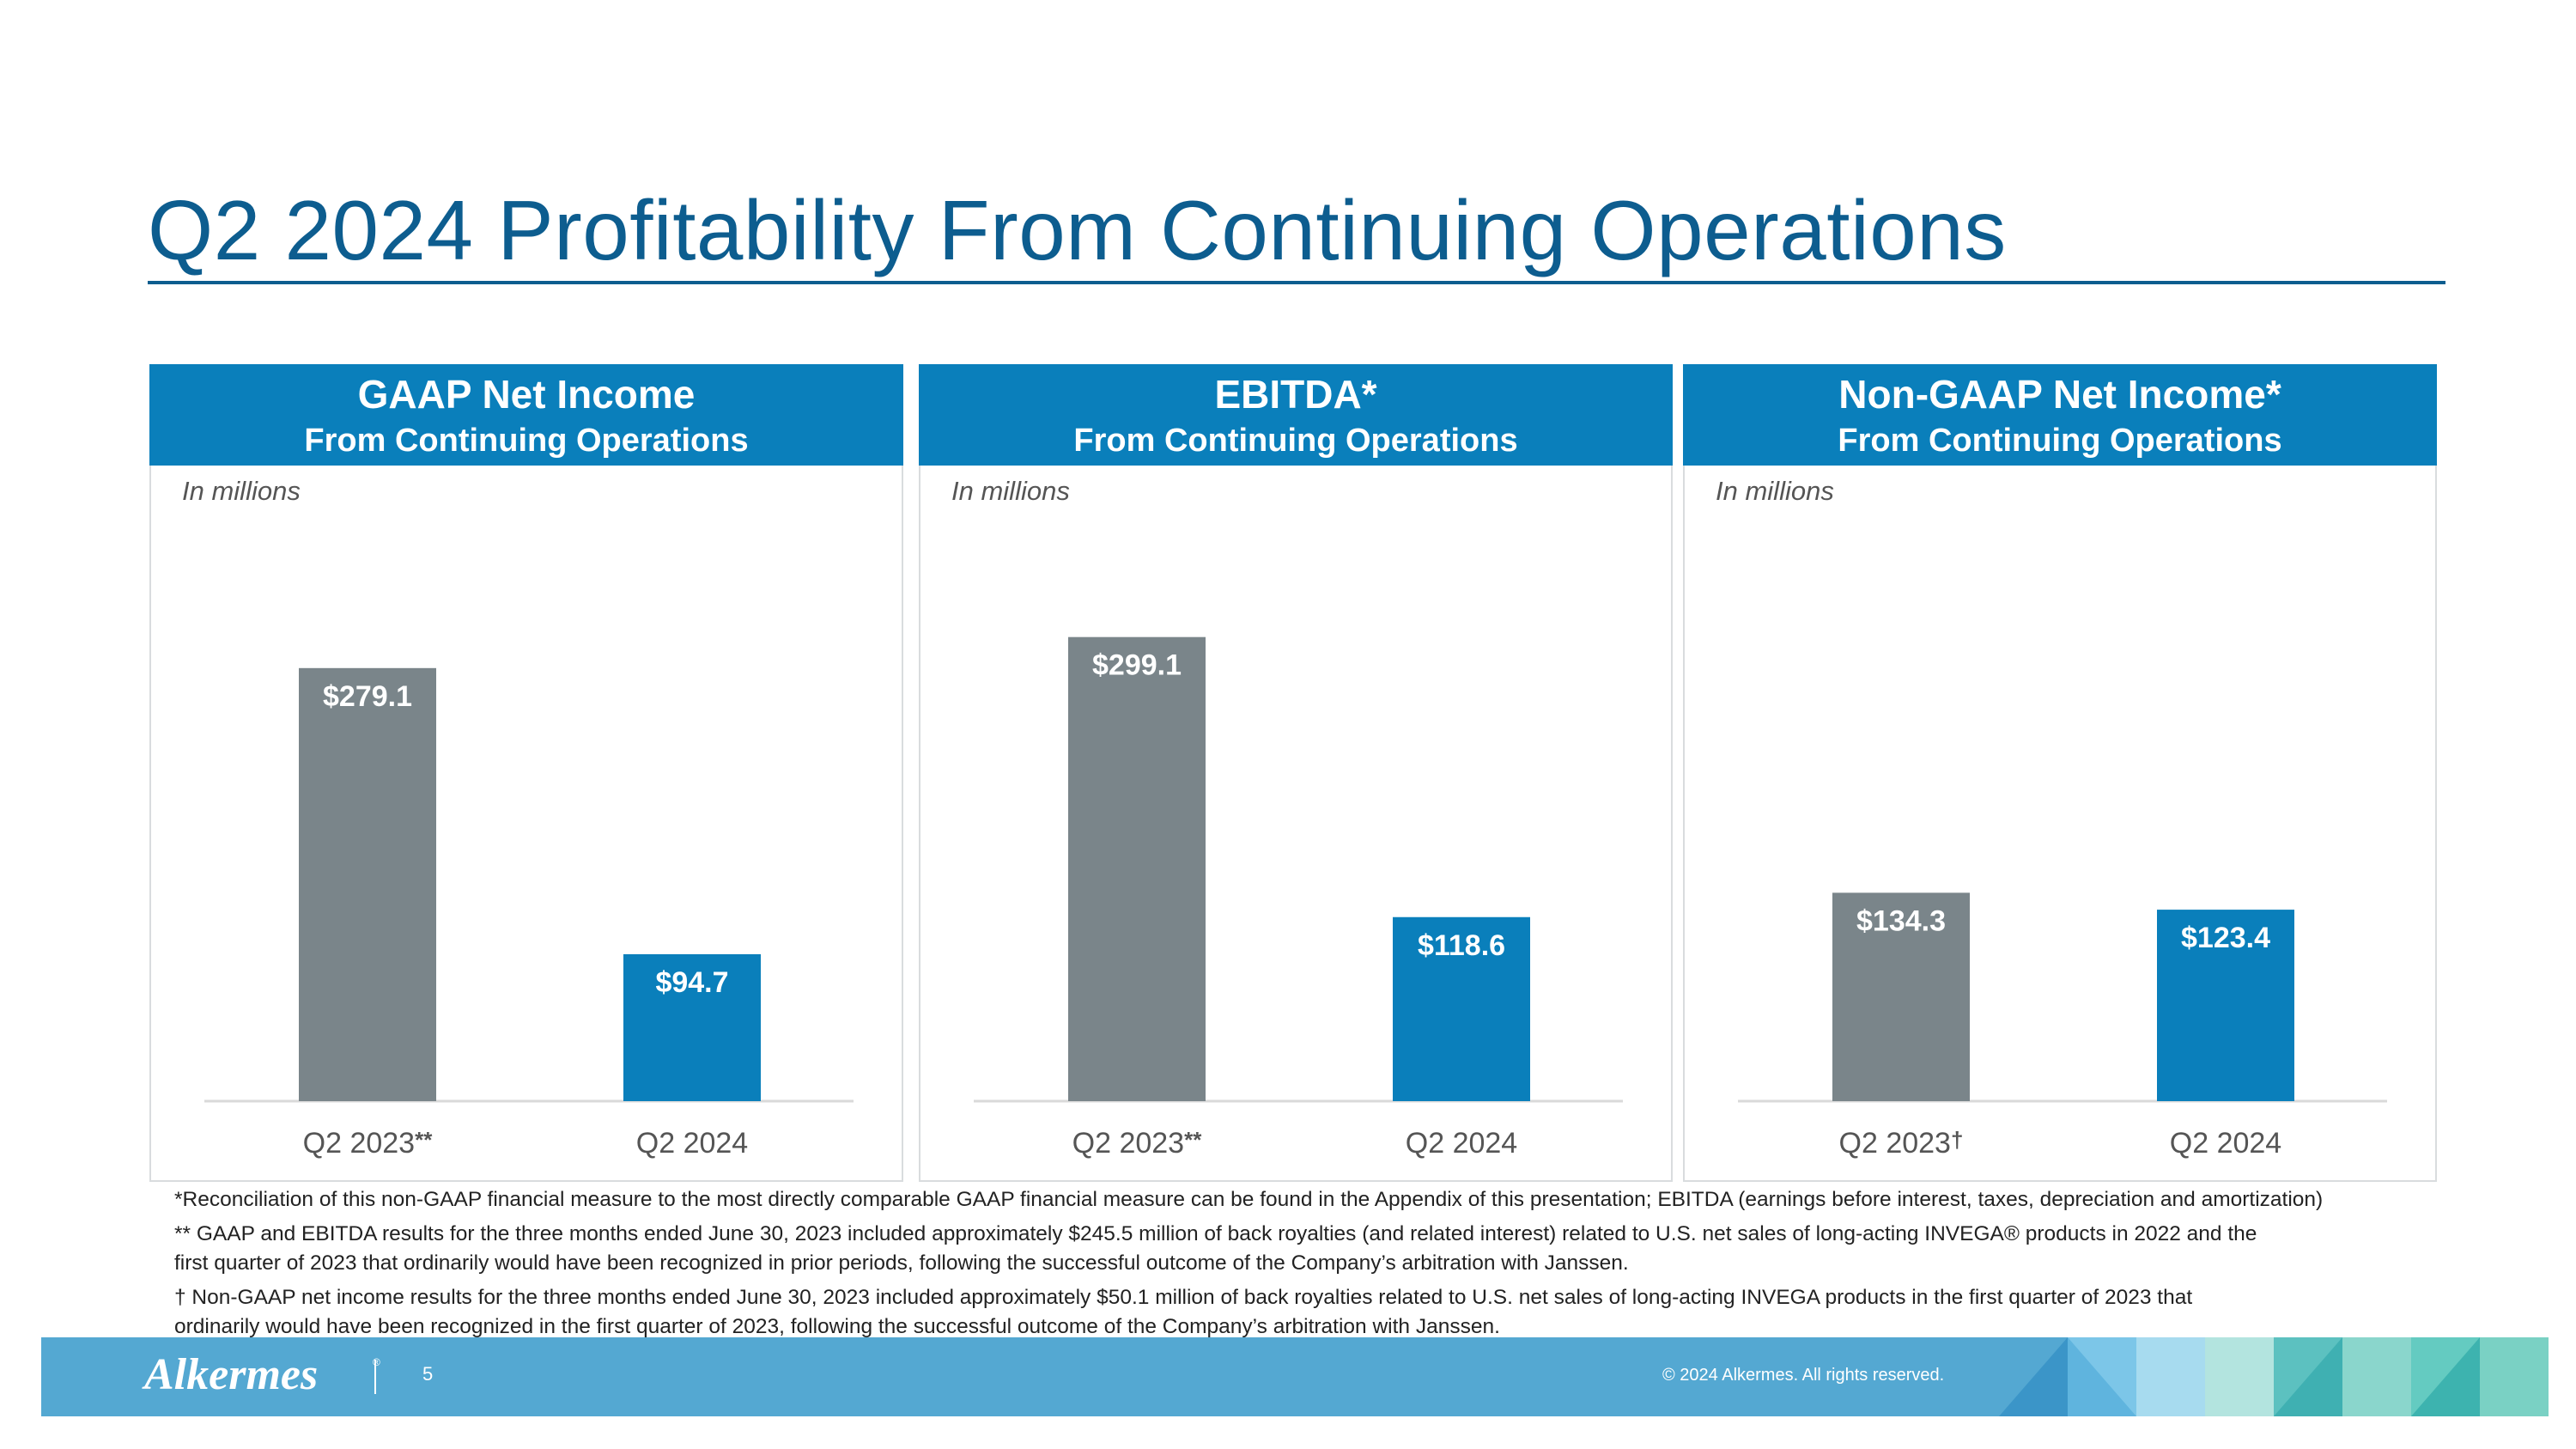 This screenshot has width=2576, height=1449. What do you see at coordinates (2062, 1026) in the screenshot?
I see `bar-chart-non-gaap-net-income: $134.3 Q2 2023† $123.4 Q2 2024` at bounding box center [2062, 1026].